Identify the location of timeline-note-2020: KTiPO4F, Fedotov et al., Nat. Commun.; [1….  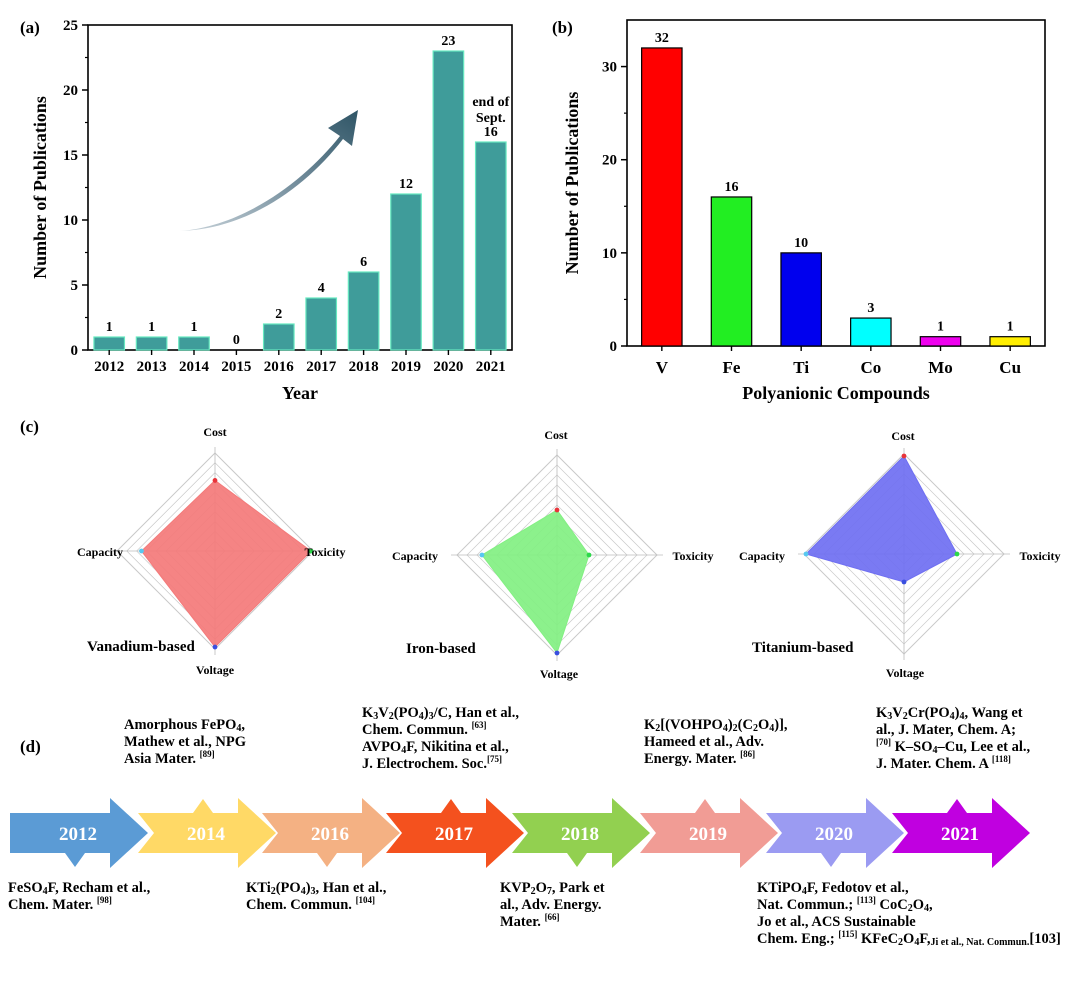
(909, 914).